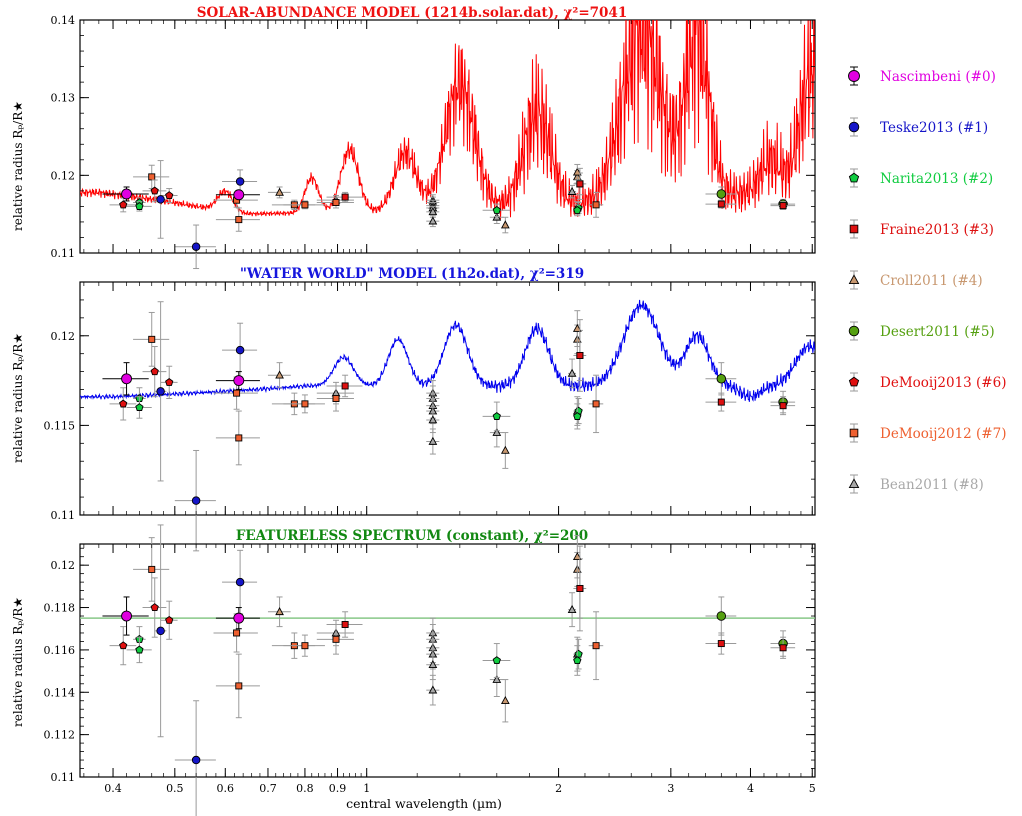  I want to click on x-tick-label: 3, so click(670, 788).